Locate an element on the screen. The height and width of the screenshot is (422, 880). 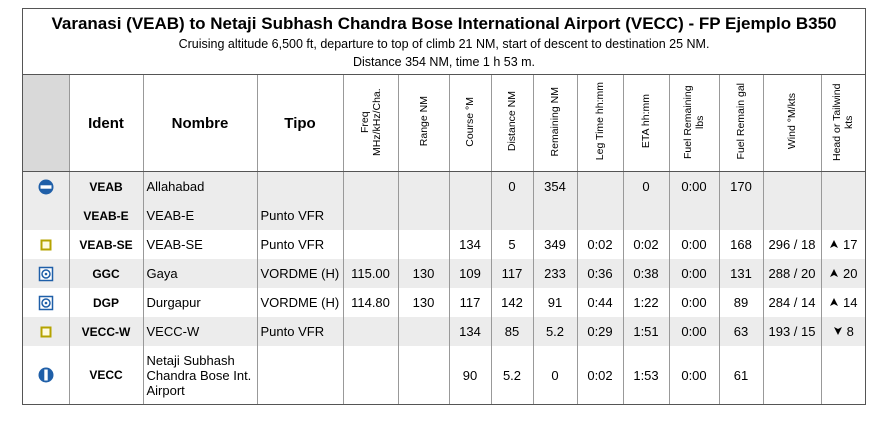
fuel-gal-cell: 168 is located at coordinates (740, 244).